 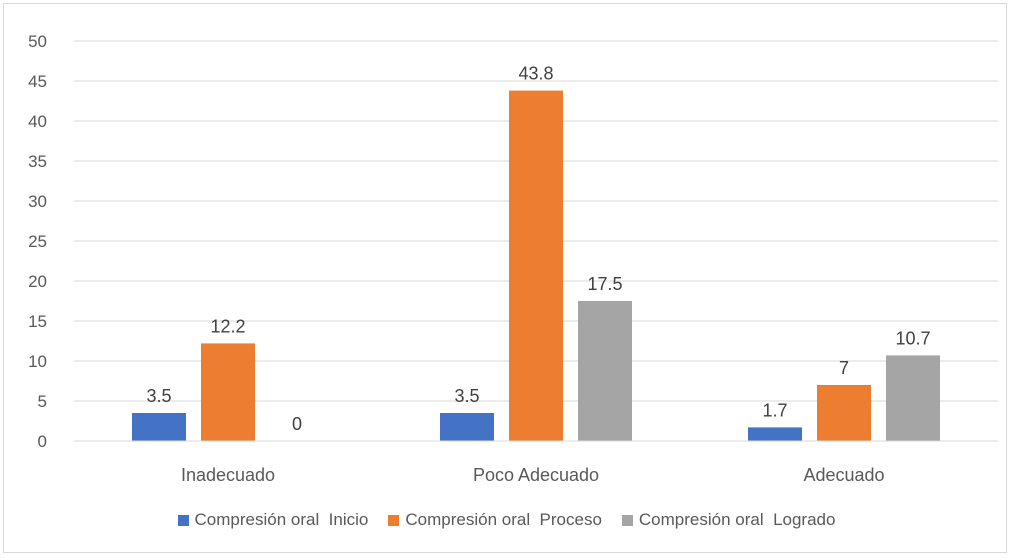 I want to click on data-label: 1.7, so click(x=774, y=410).